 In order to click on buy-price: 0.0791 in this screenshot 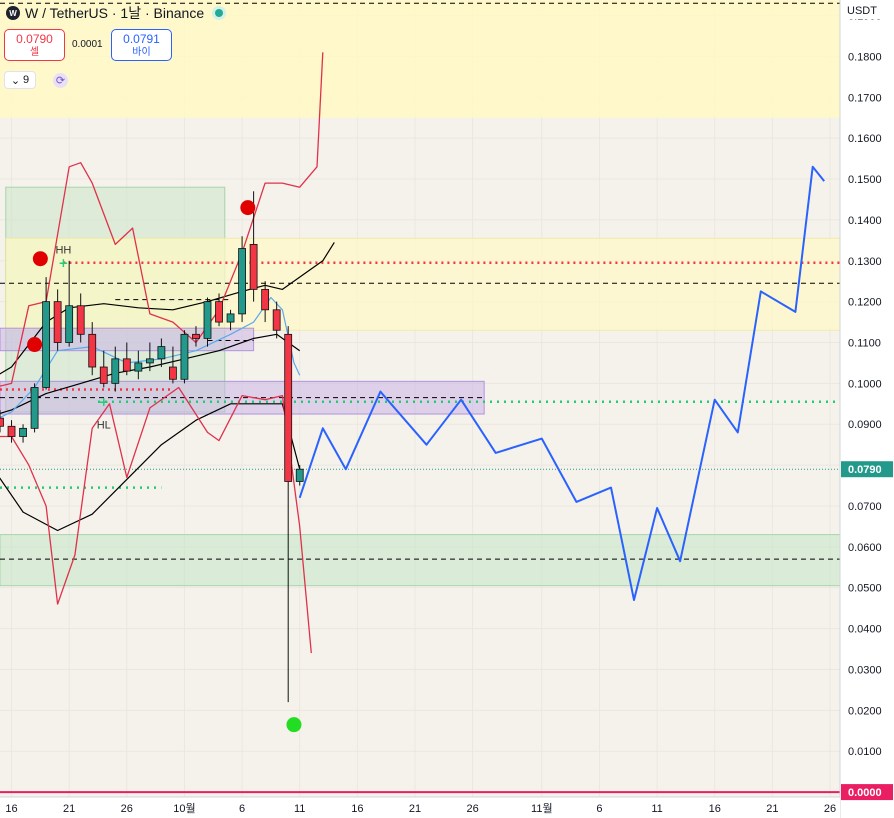, I will do `click(141, 39)`.